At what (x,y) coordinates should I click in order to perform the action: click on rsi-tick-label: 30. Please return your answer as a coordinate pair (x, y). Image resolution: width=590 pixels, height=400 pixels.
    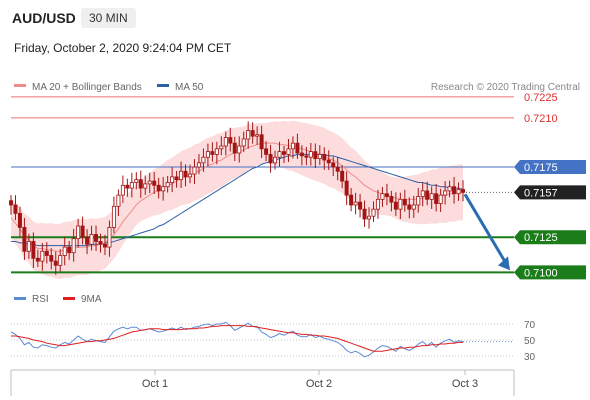
    Looking at the image, I should click on (530, 357).